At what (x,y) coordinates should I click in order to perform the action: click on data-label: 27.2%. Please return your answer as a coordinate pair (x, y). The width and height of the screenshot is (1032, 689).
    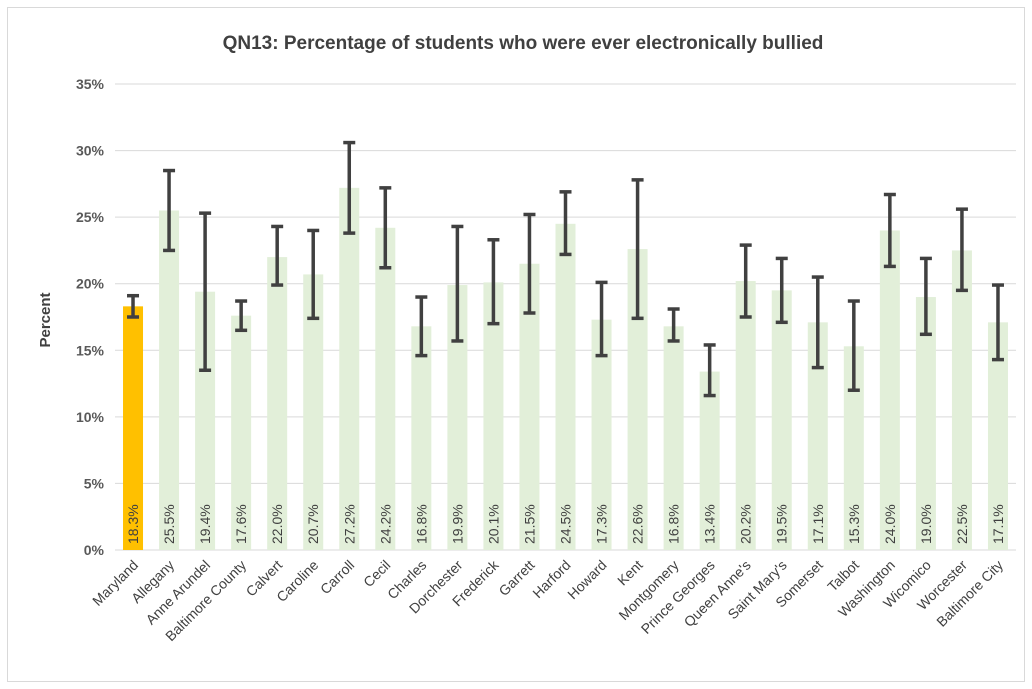
    Looking at the image, I should click on (349, 524).